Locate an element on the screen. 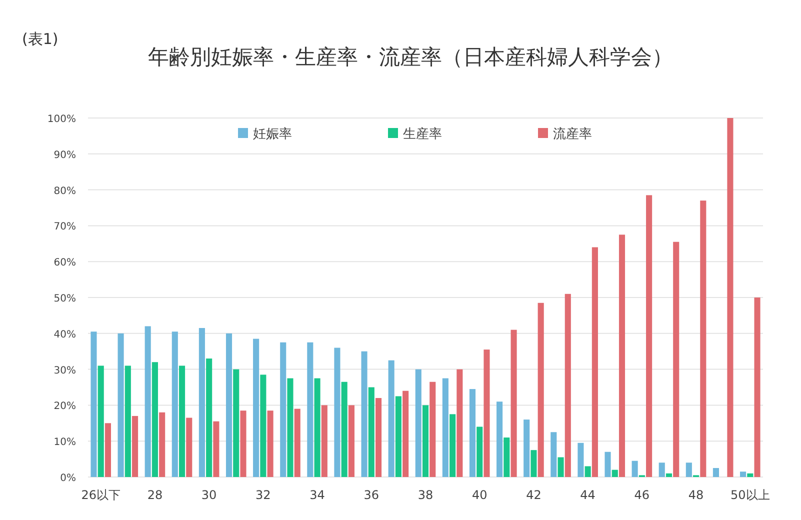 The image size is (801, 520). chart-title: 年齢別妊娠率・生産率・流産率（日本産科婦人科学会） is located at coordinates (410, 57).